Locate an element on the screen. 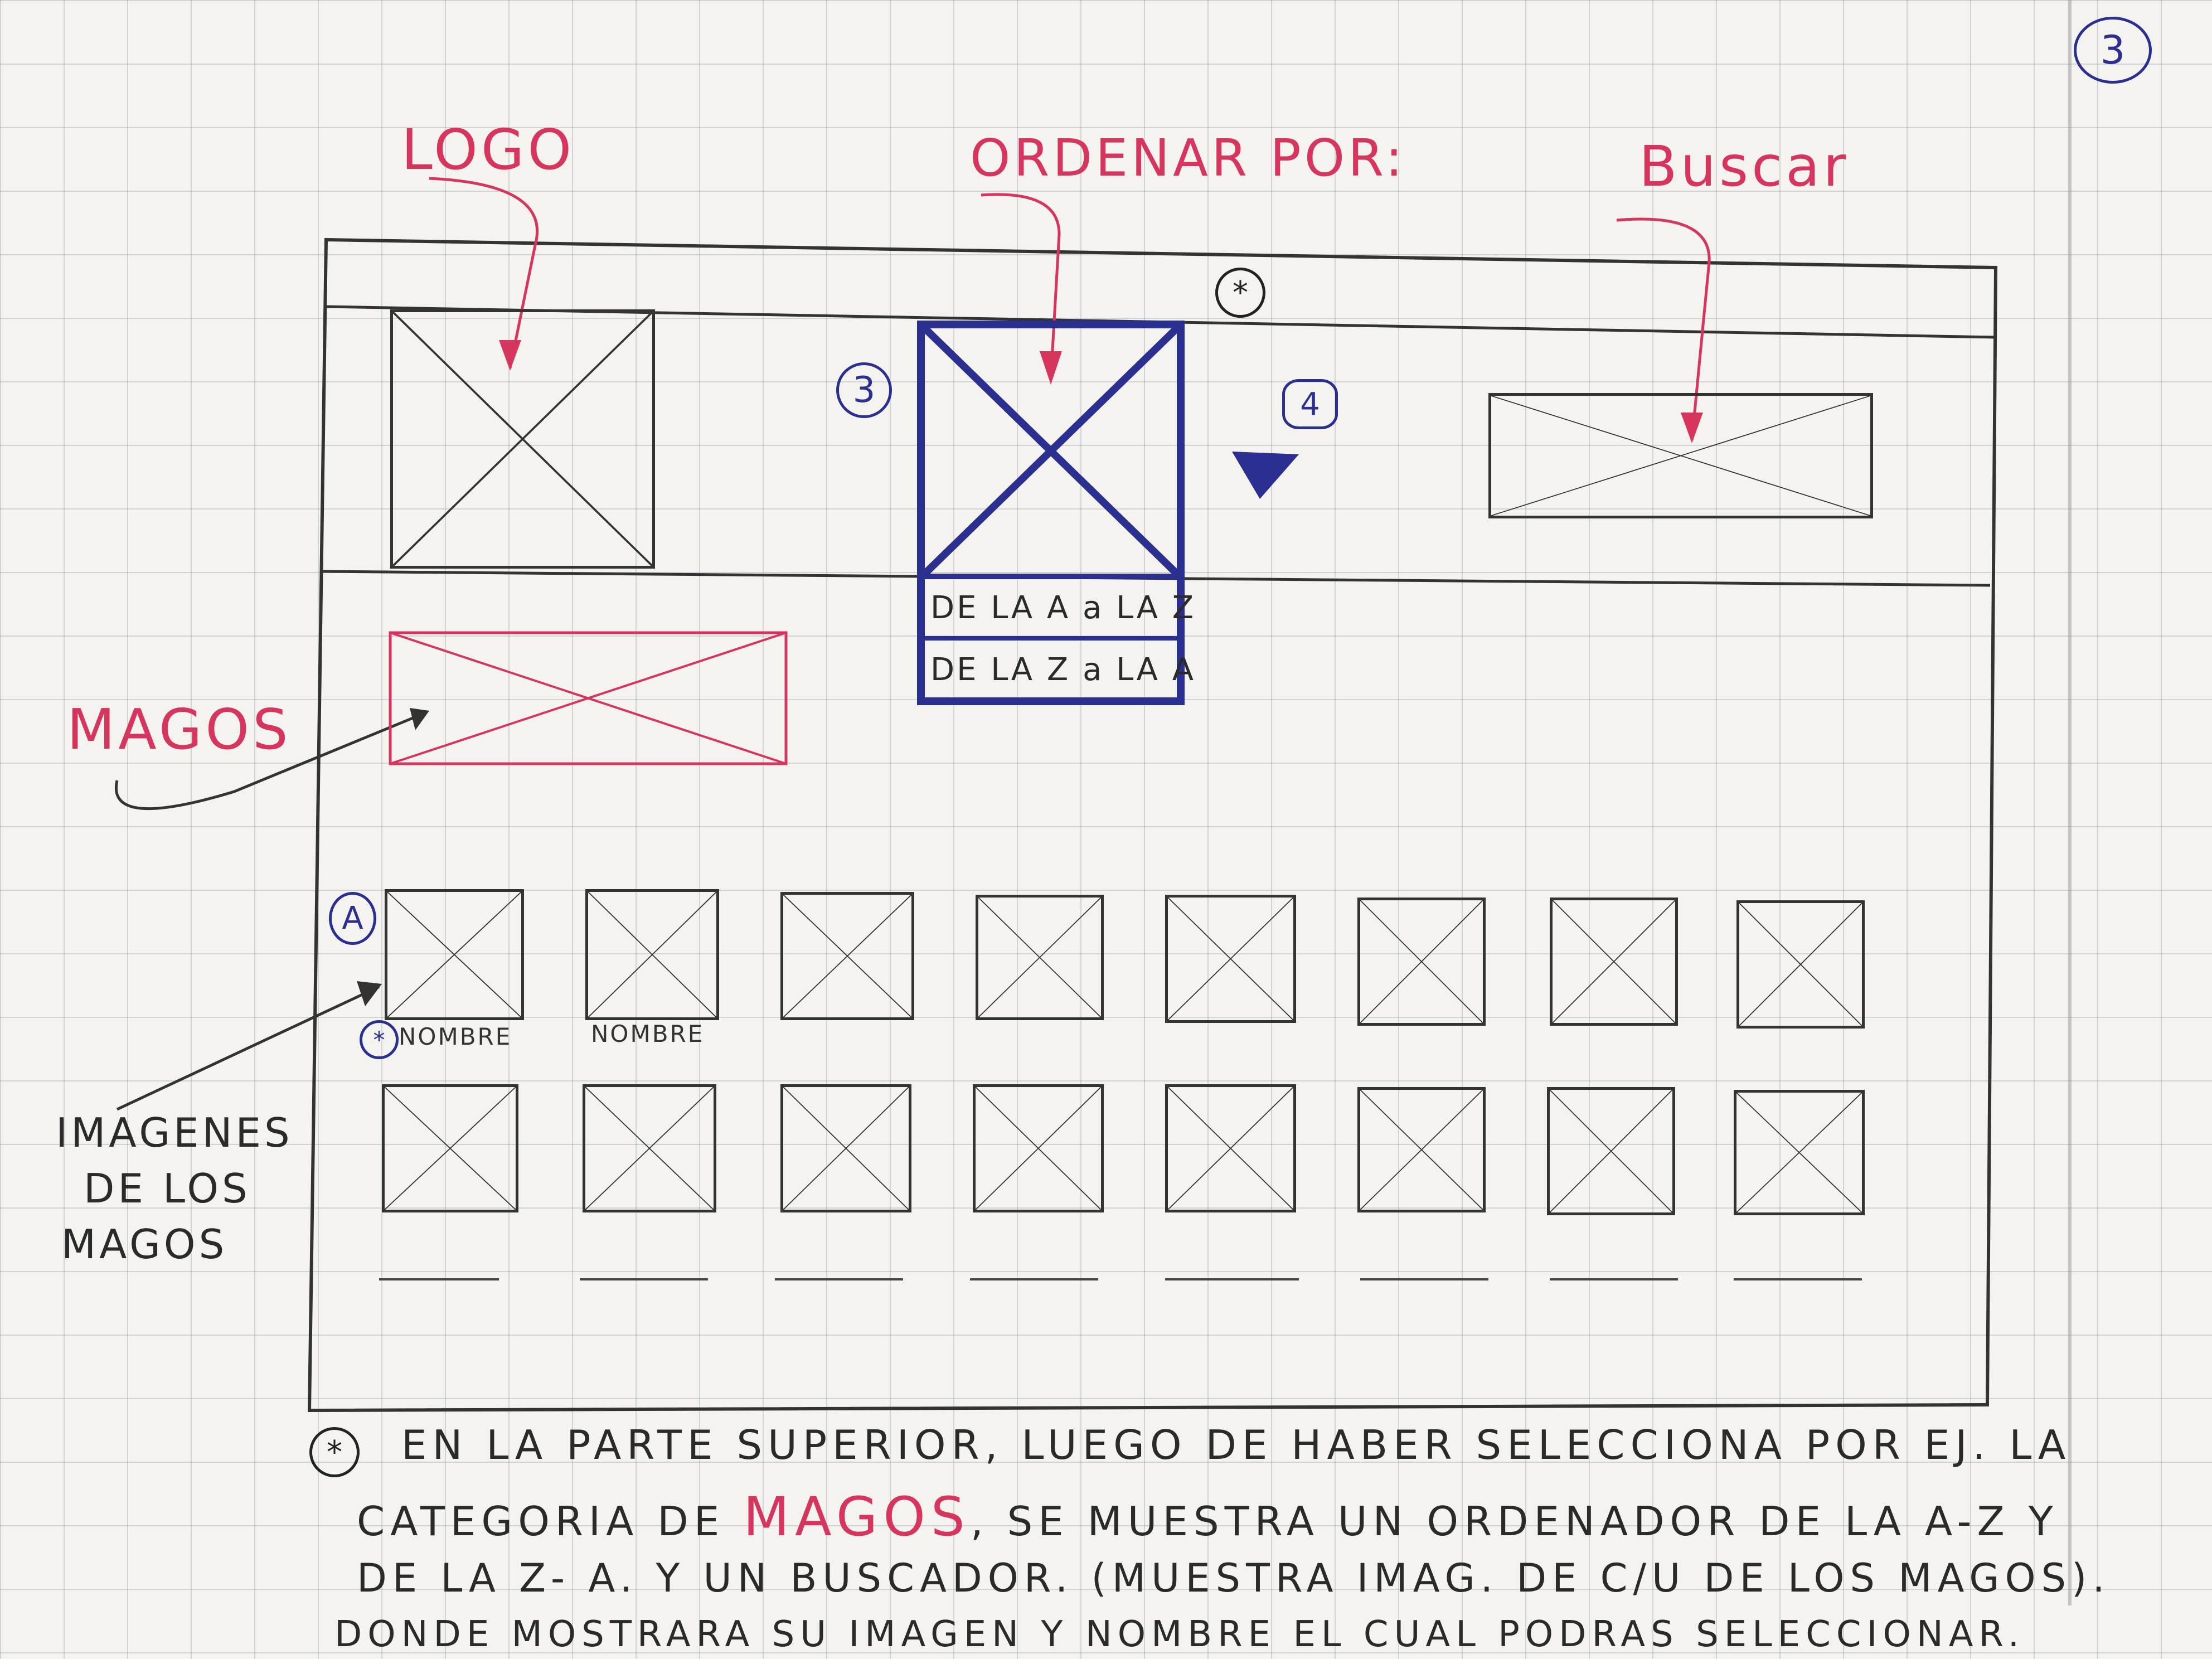 The image size is (2212, 1659). star-marker-nombre: * is located at coordinates (379, 1039).